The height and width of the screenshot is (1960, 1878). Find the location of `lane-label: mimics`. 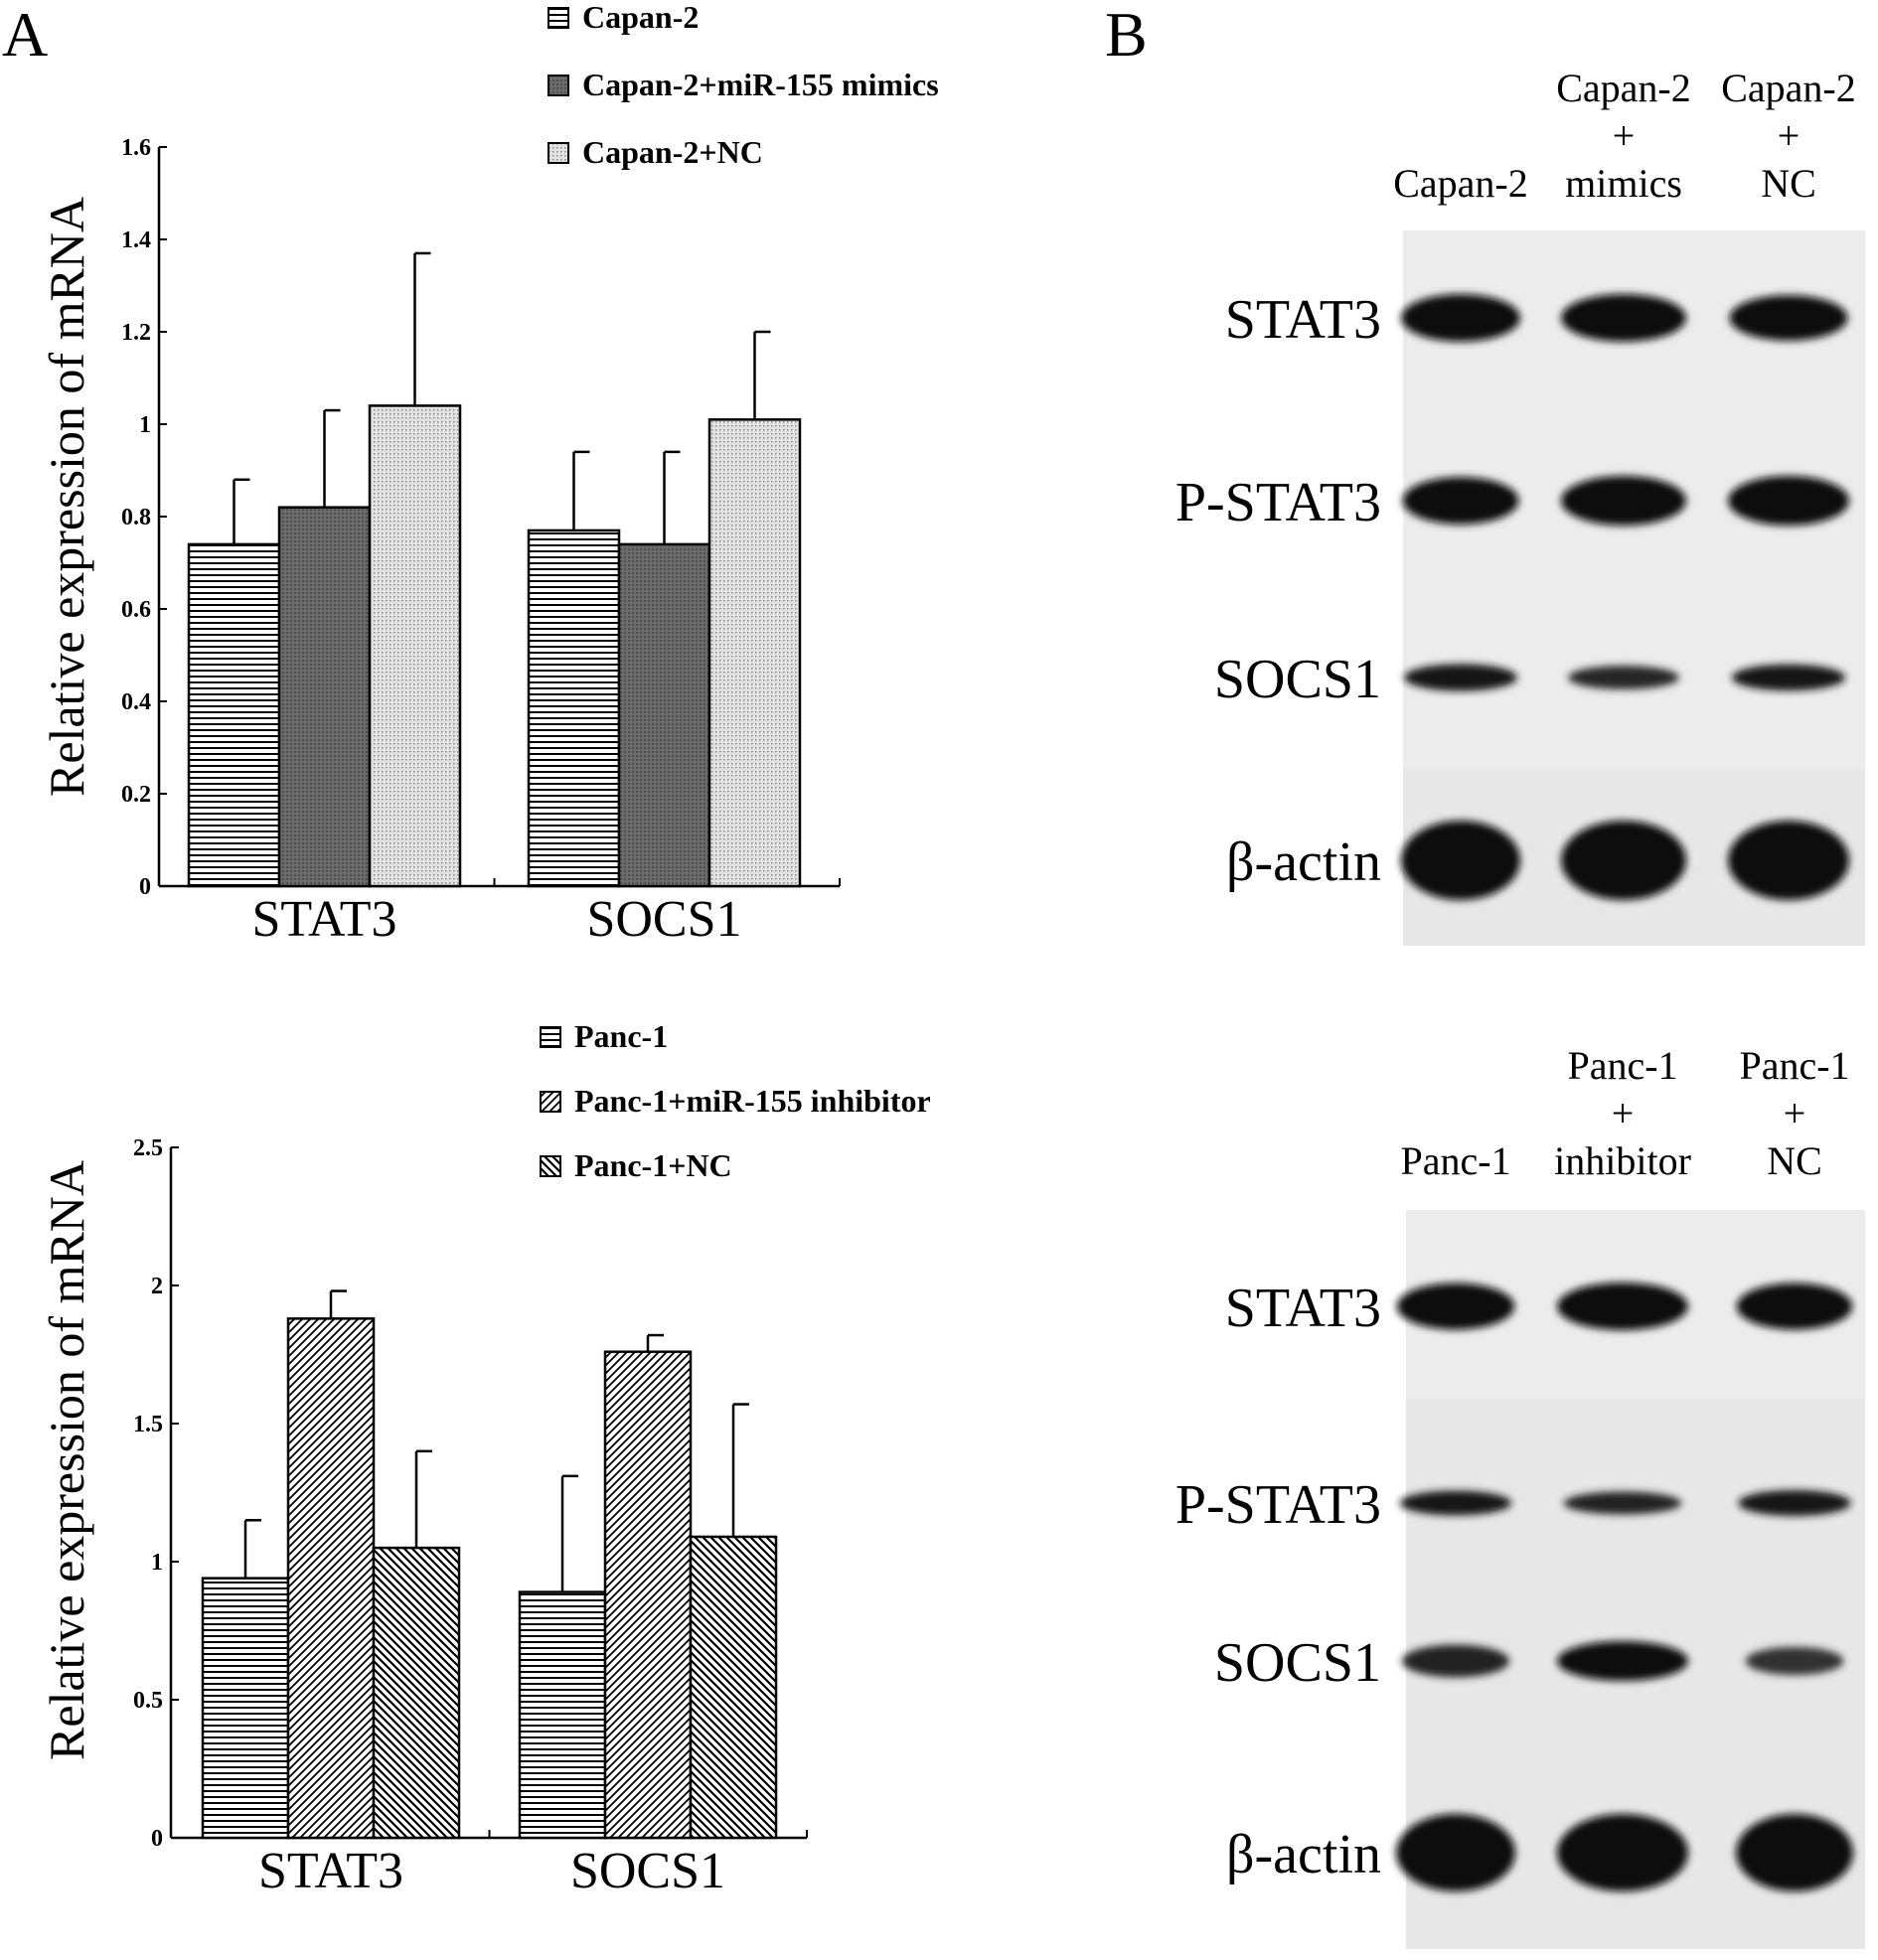

lane-label: mimics is located at coordinates (1623, 183).